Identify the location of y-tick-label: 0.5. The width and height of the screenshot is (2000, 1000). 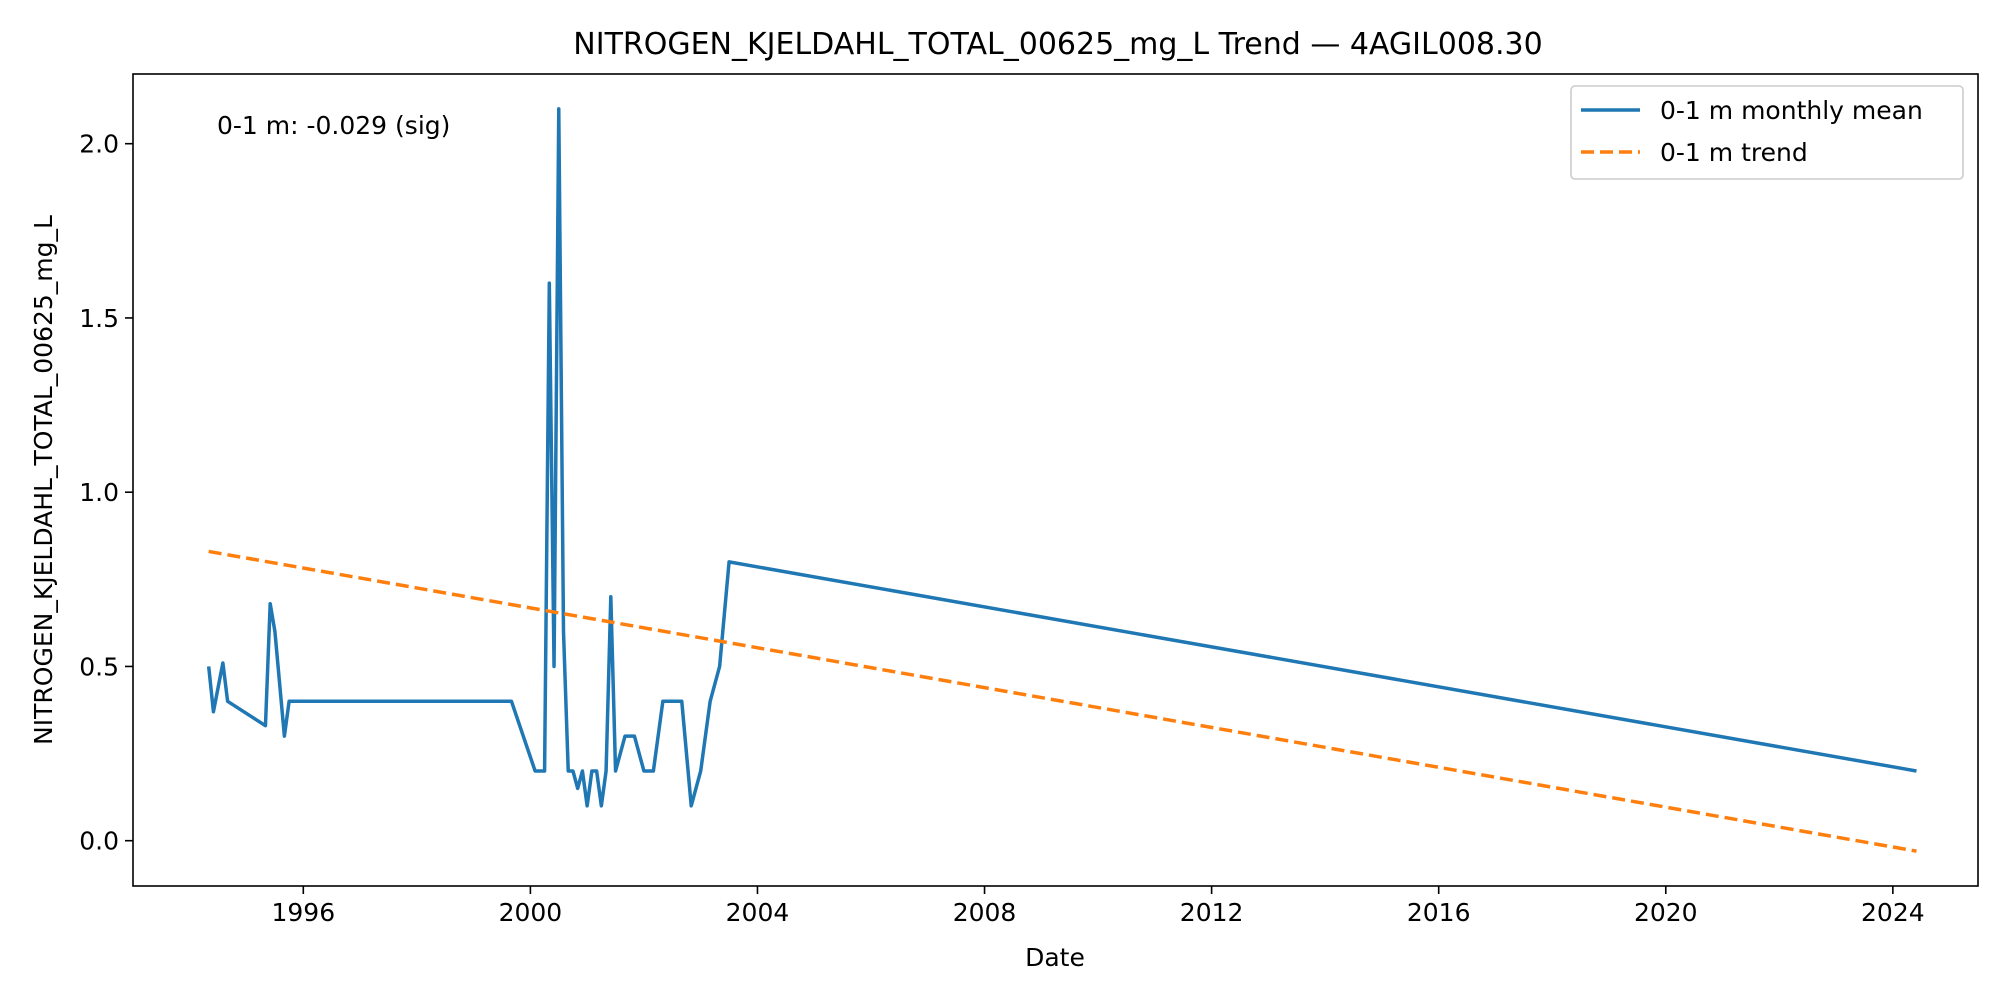
(99, 666).